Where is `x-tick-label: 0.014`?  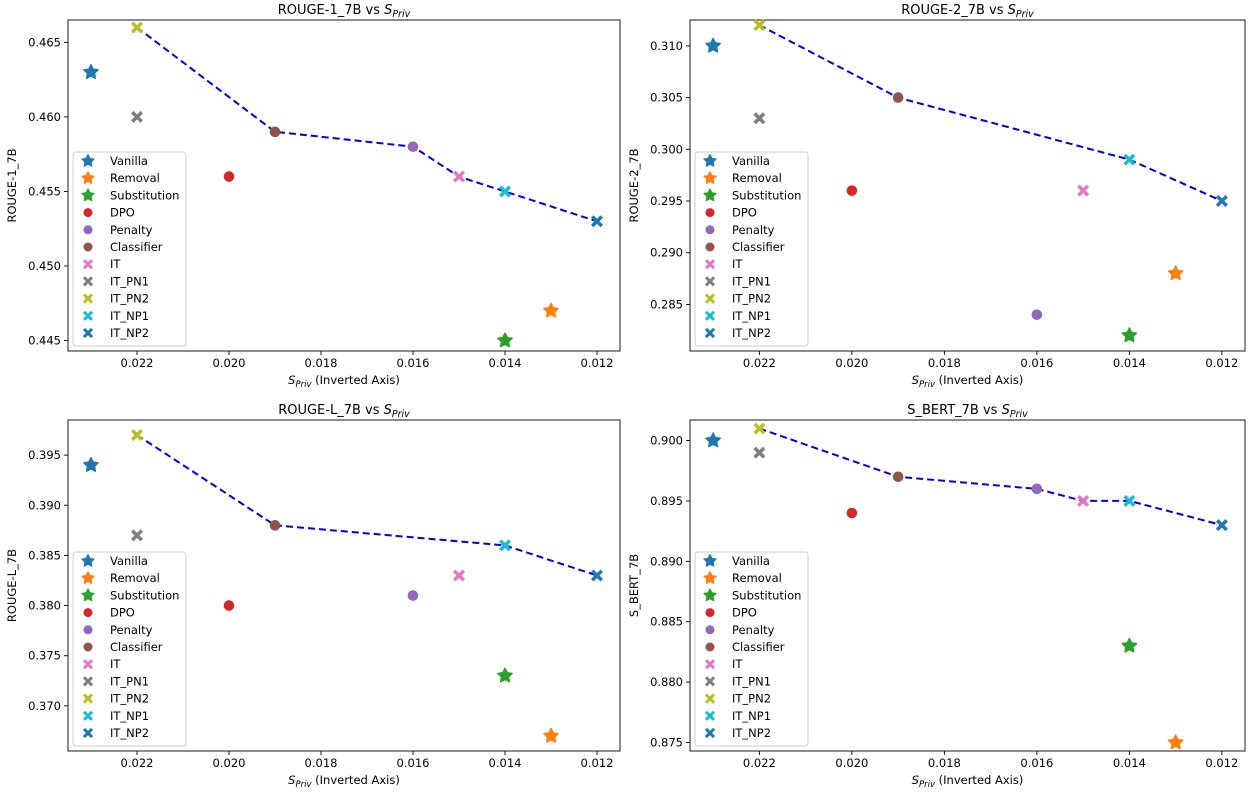 x-tick-label: 0.014 is located at coordinates (1129, 763).